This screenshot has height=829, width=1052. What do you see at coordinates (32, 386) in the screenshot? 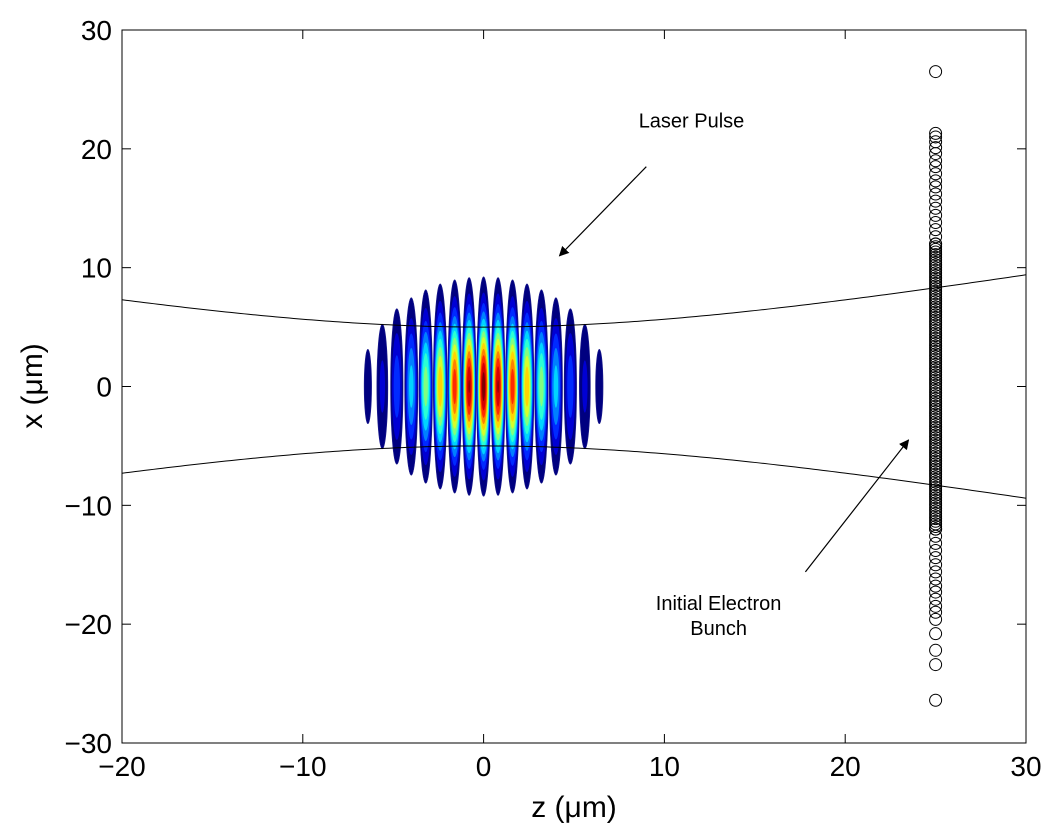
I see `y-axis-label: x (μm)` at bounding box center [32, 386].